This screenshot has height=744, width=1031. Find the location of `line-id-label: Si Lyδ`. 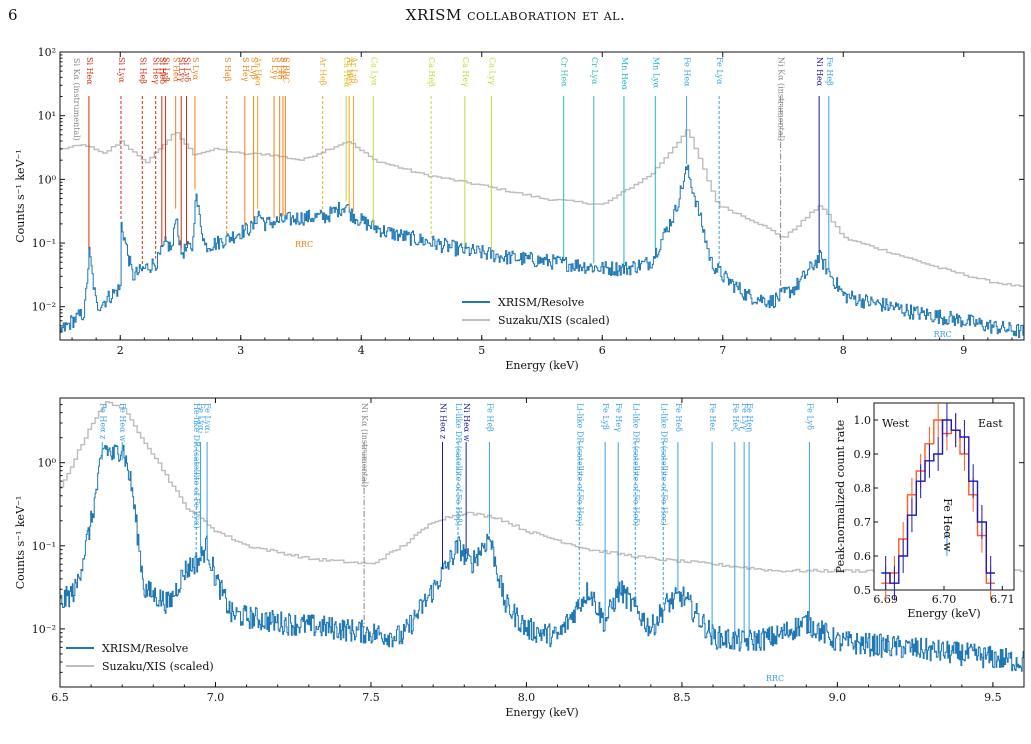

line-id-label: Si Lyδ is located at coordinates (187, 69).